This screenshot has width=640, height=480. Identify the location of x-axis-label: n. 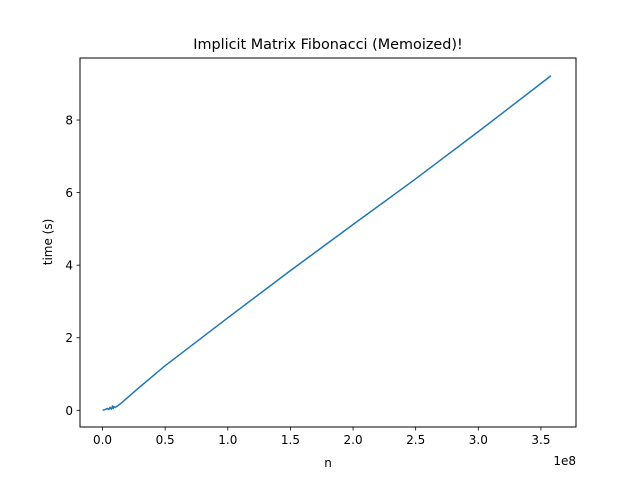
(328, 463).